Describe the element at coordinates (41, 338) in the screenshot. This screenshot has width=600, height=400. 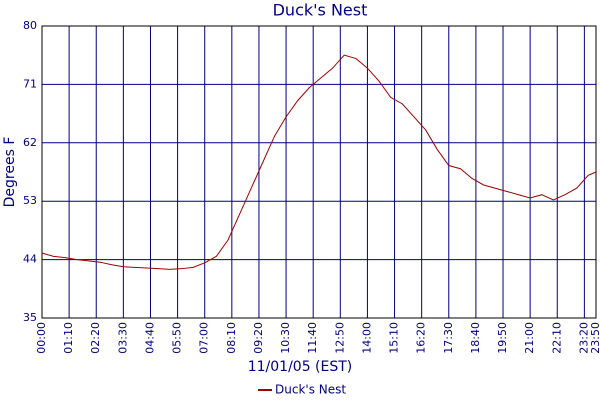
I see `x-tick-label: 00:00` at that location.